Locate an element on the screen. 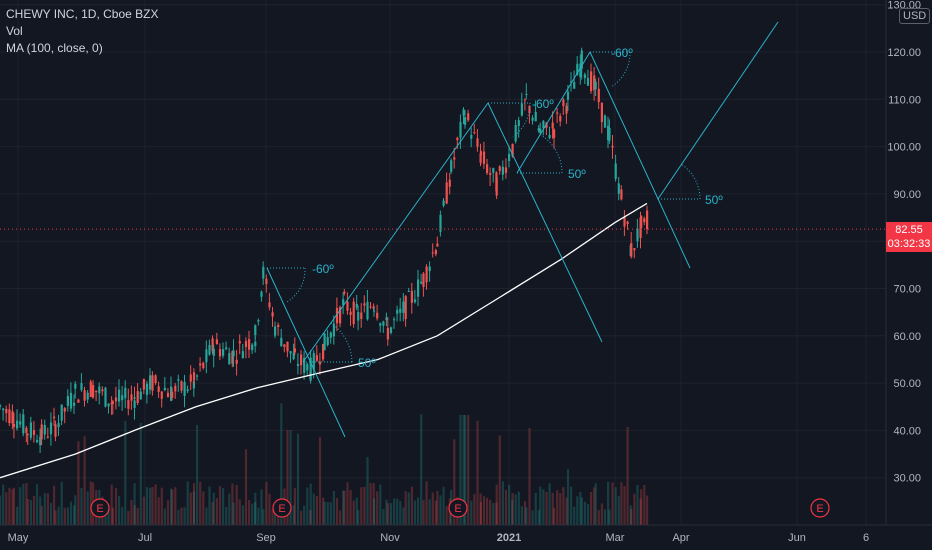 Image resolution: width=932 pixels, height=550 pixels. indicator-vol: Vol is located at coordinates (14, 31).